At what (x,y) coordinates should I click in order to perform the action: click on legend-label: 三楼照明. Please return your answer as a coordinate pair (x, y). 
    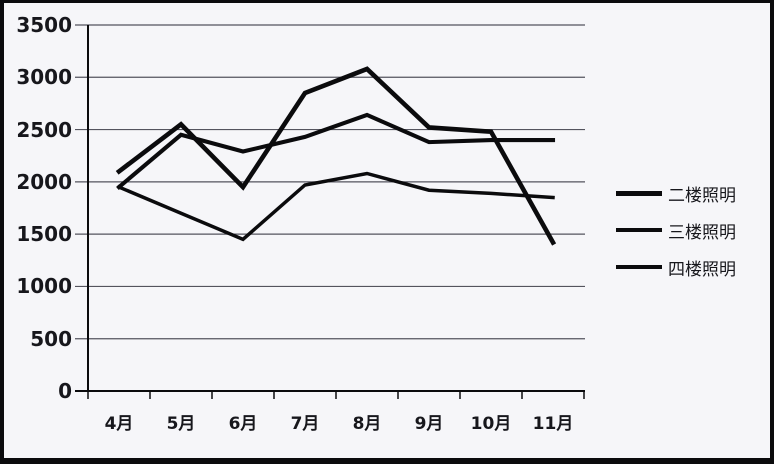
    Looking at the image, I should click on (702, 232).